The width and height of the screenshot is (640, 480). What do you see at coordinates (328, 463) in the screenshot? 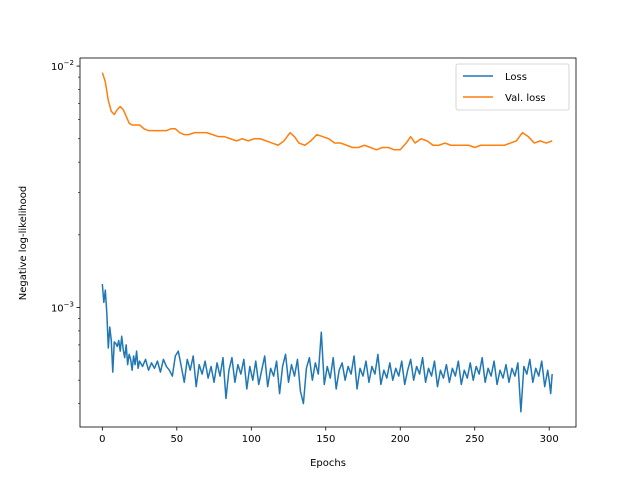
I see `x-axis-label: Epochs` at bounding box center [328, 463].